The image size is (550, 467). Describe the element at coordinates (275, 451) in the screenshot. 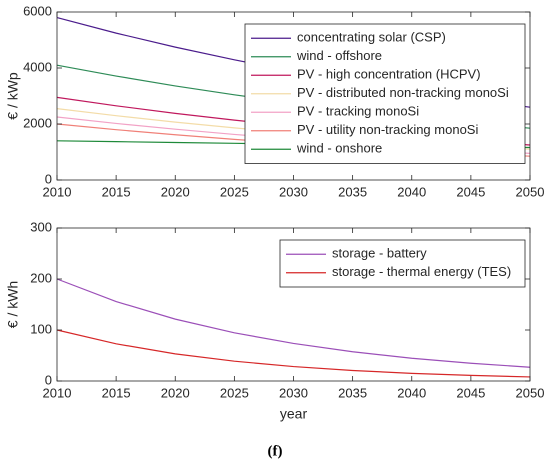

I see `caption: (f)` at that location.